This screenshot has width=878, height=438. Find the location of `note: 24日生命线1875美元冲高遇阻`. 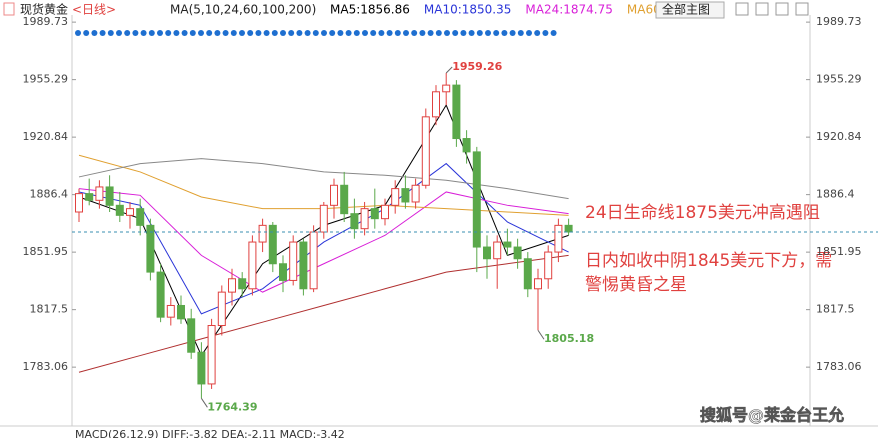

note: 24日生命线1875美元冲高遇阻 is located at coordinates (702, 213).